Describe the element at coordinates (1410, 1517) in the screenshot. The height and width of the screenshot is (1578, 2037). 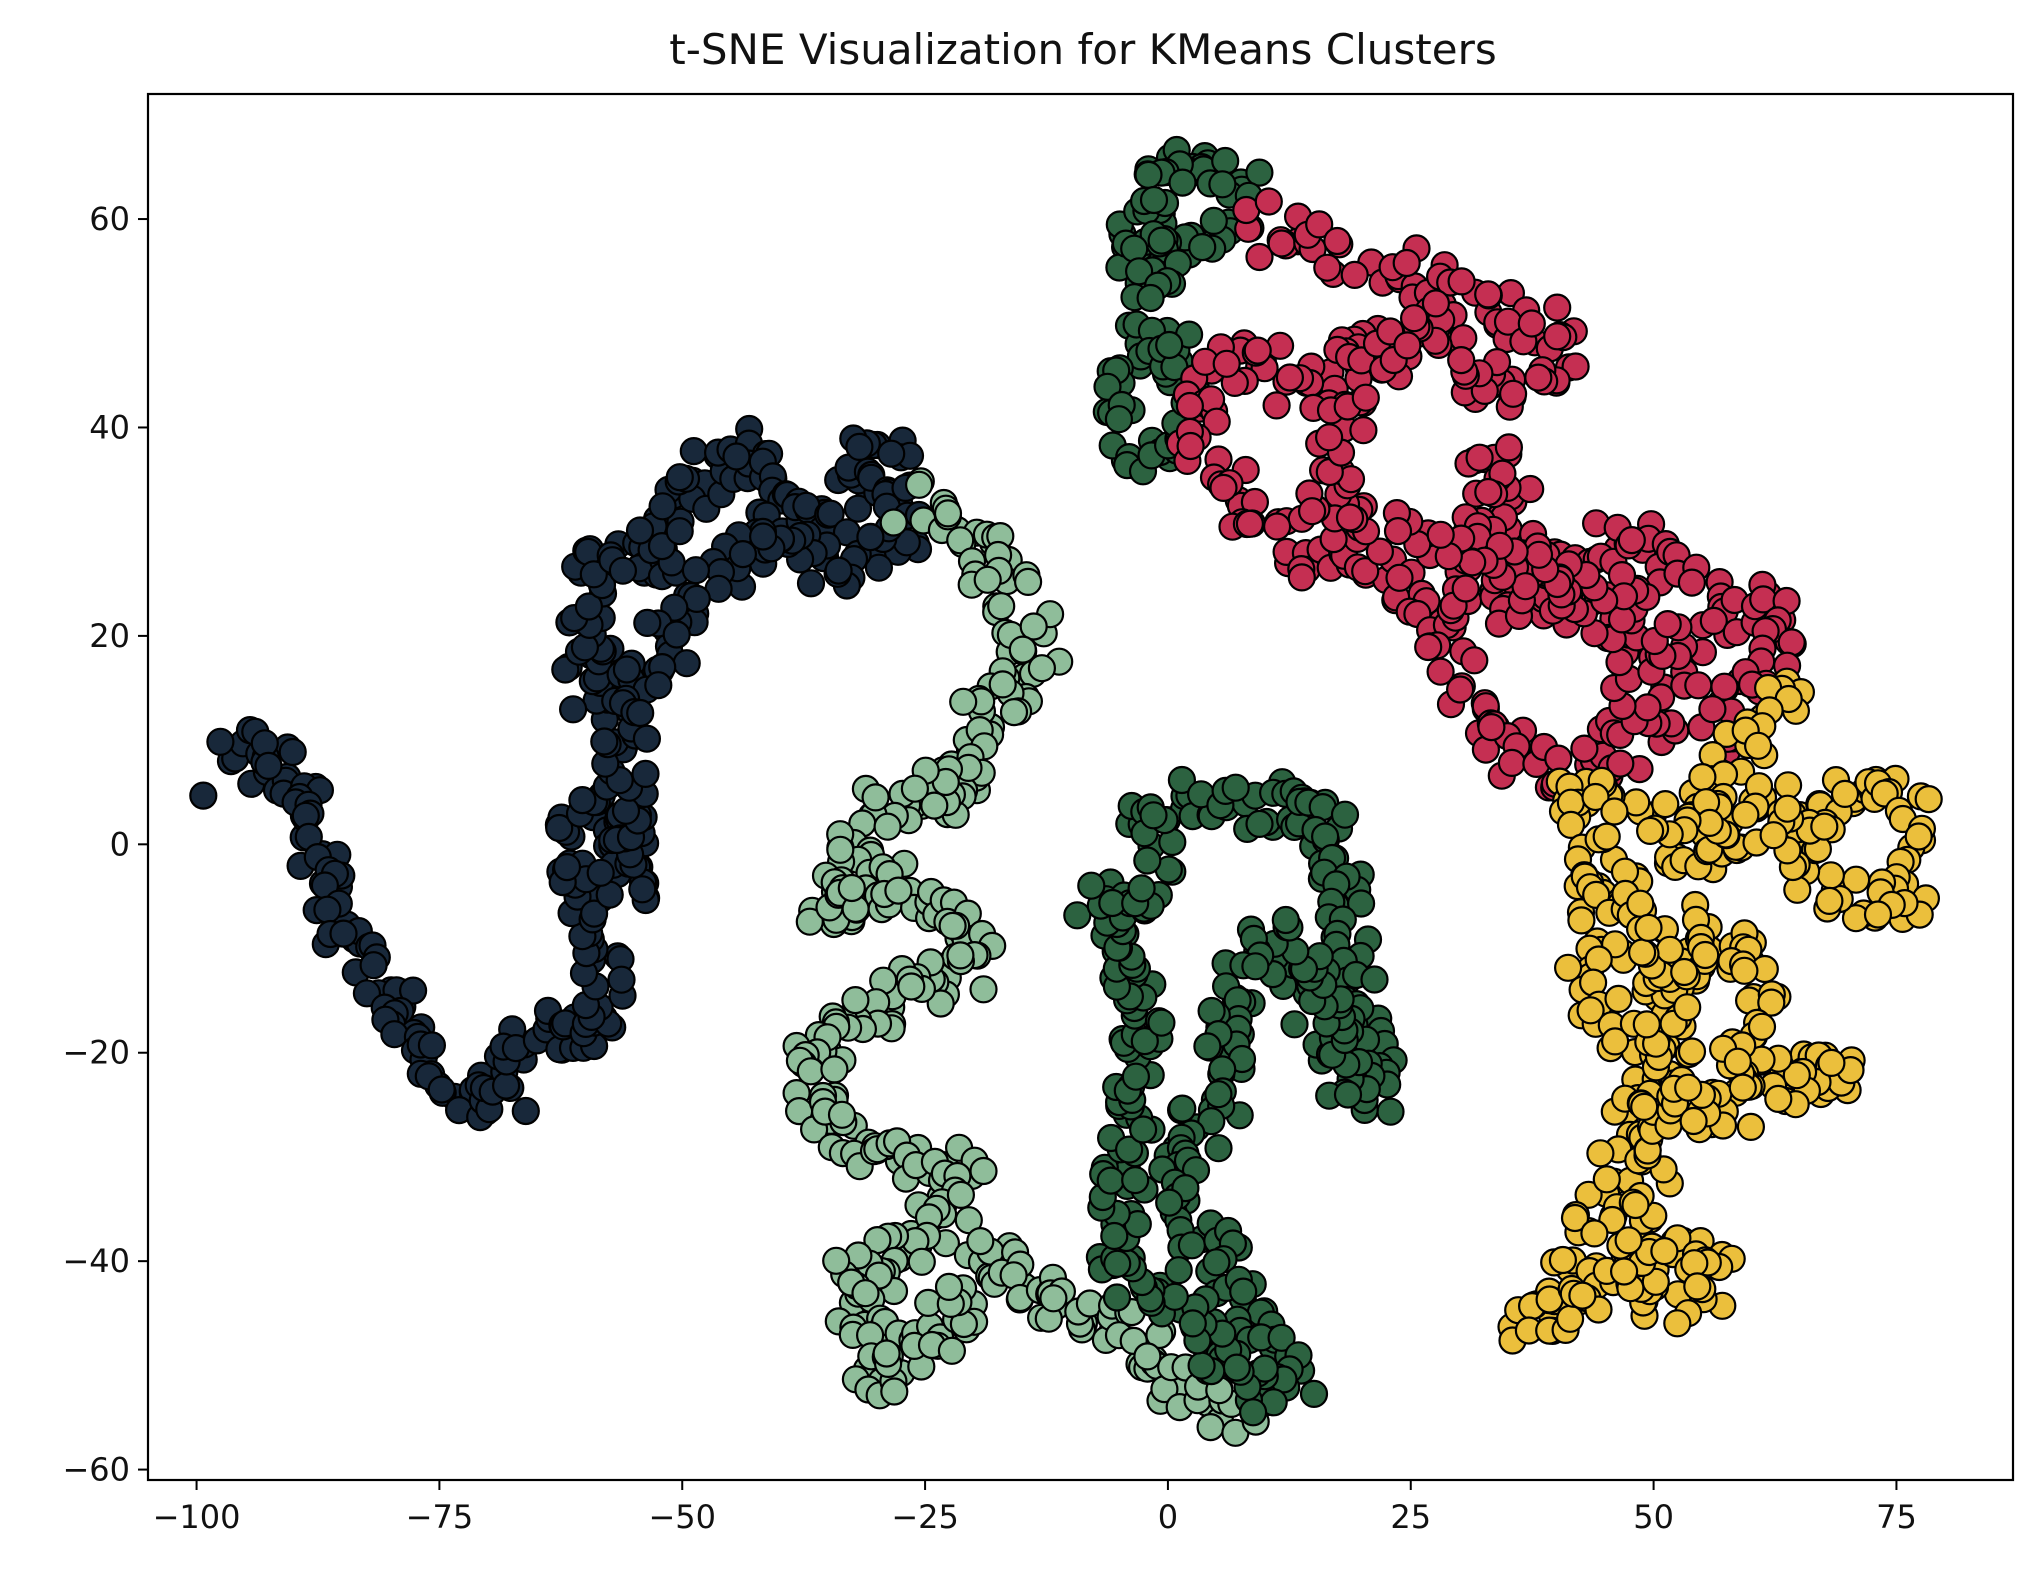
I see `x-tick-label: 25` at that location.